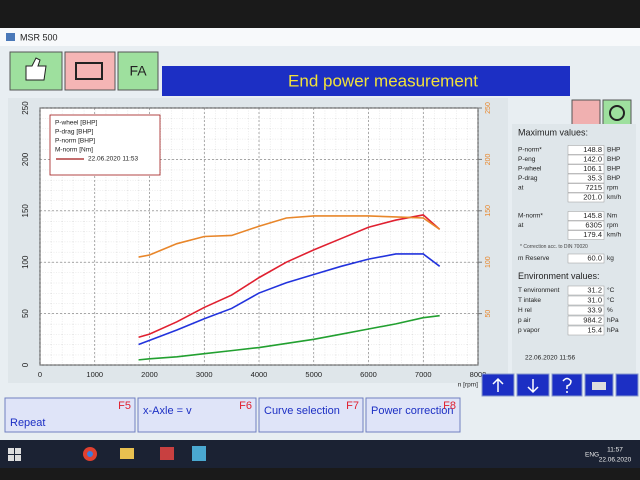  Describe the element at coordinates (611, 300) in the screenshot. I see `value-unit: °C` at that location.